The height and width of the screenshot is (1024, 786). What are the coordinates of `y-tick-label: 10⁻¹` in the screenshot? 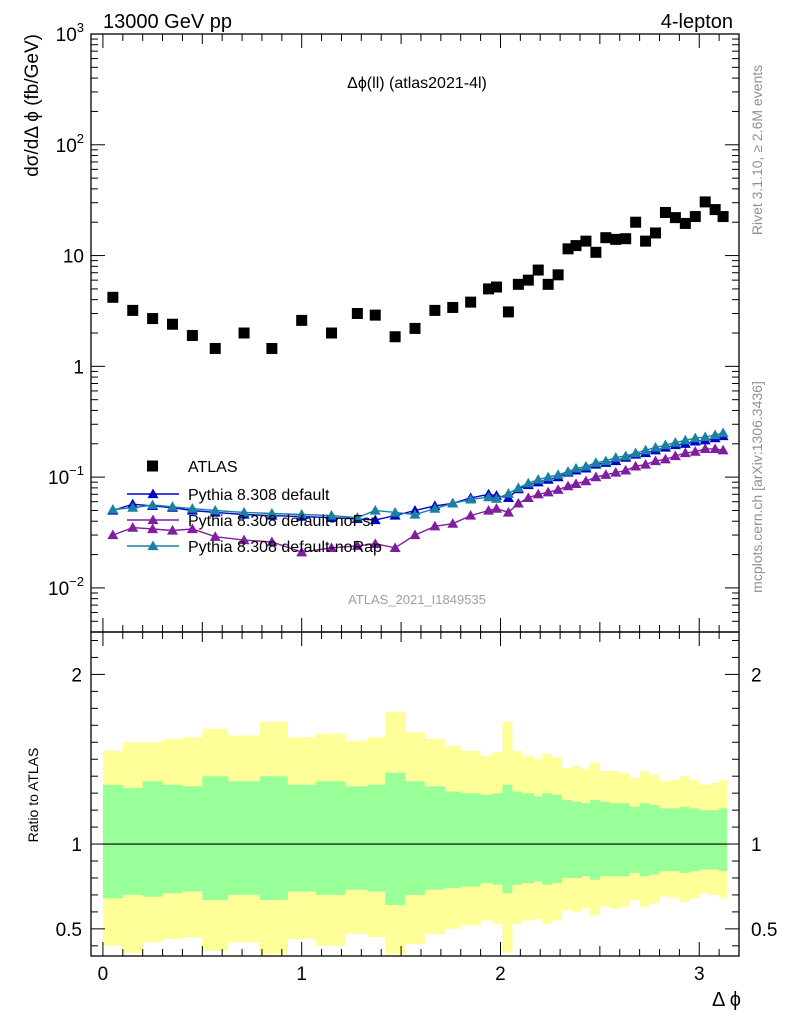 It's located at (66, 476).